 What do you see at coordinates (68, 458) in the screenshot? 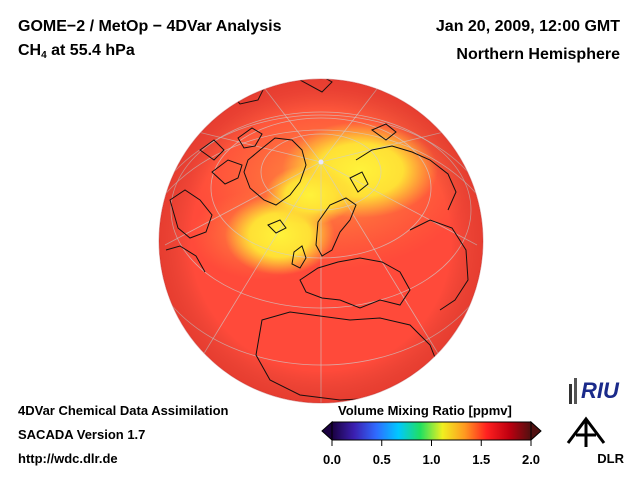
I see `footer-url: http://wdc.dlr.de` at bounding box center [68, 458].